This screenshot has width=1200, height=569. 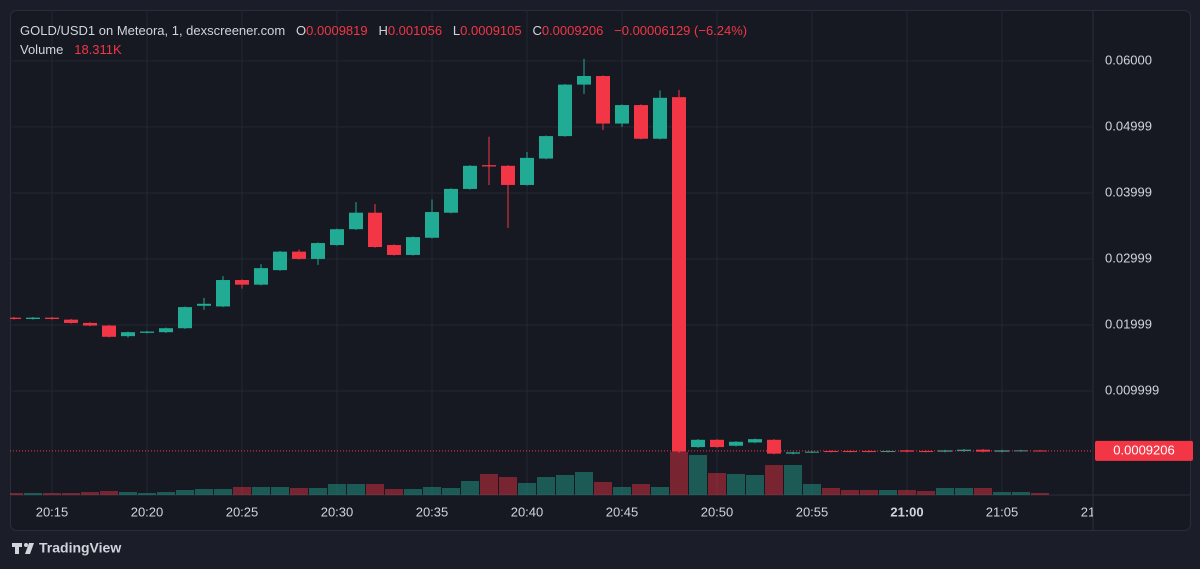 I want to click on ohlc-label: L, so click(x=456, y=30).